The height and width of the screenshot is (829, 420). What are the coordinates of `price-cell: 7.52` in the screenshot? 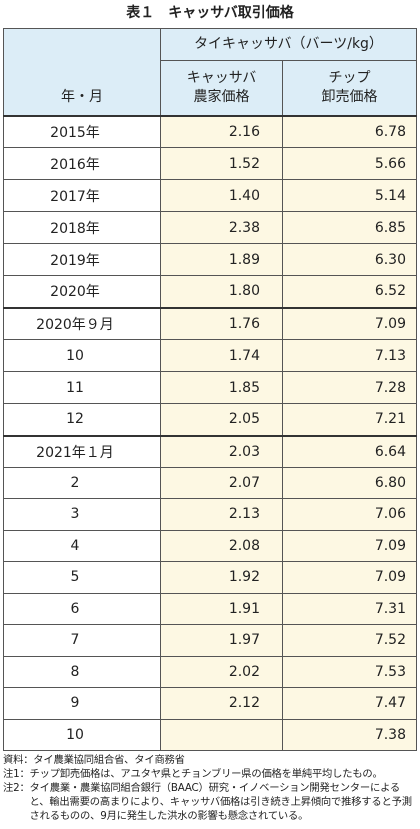 It's located at (349, 640).